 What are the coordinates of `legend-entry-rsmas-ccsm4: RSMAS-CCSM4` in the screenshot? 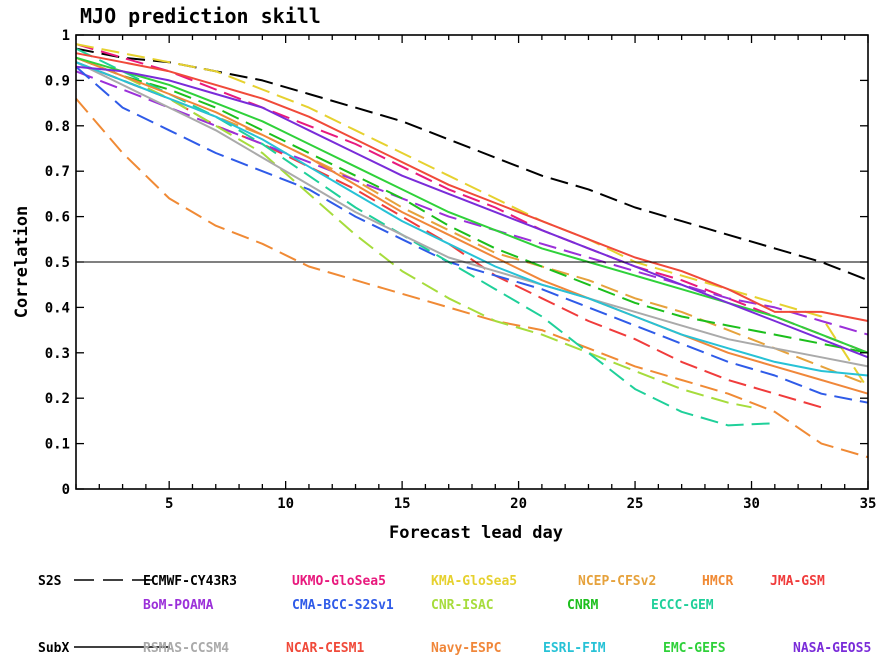 It's located at (186, 648).